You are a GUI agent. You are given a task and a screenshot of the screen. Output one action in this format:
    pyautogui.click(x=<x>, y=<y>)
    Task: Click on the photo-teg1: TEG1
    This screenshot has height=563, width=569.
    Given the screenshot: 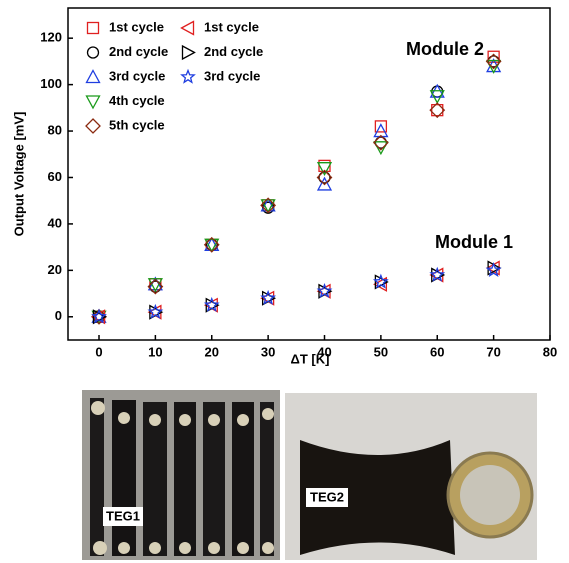 What is the action you would take?
    pyautogui.click(x=181, y=475)
    